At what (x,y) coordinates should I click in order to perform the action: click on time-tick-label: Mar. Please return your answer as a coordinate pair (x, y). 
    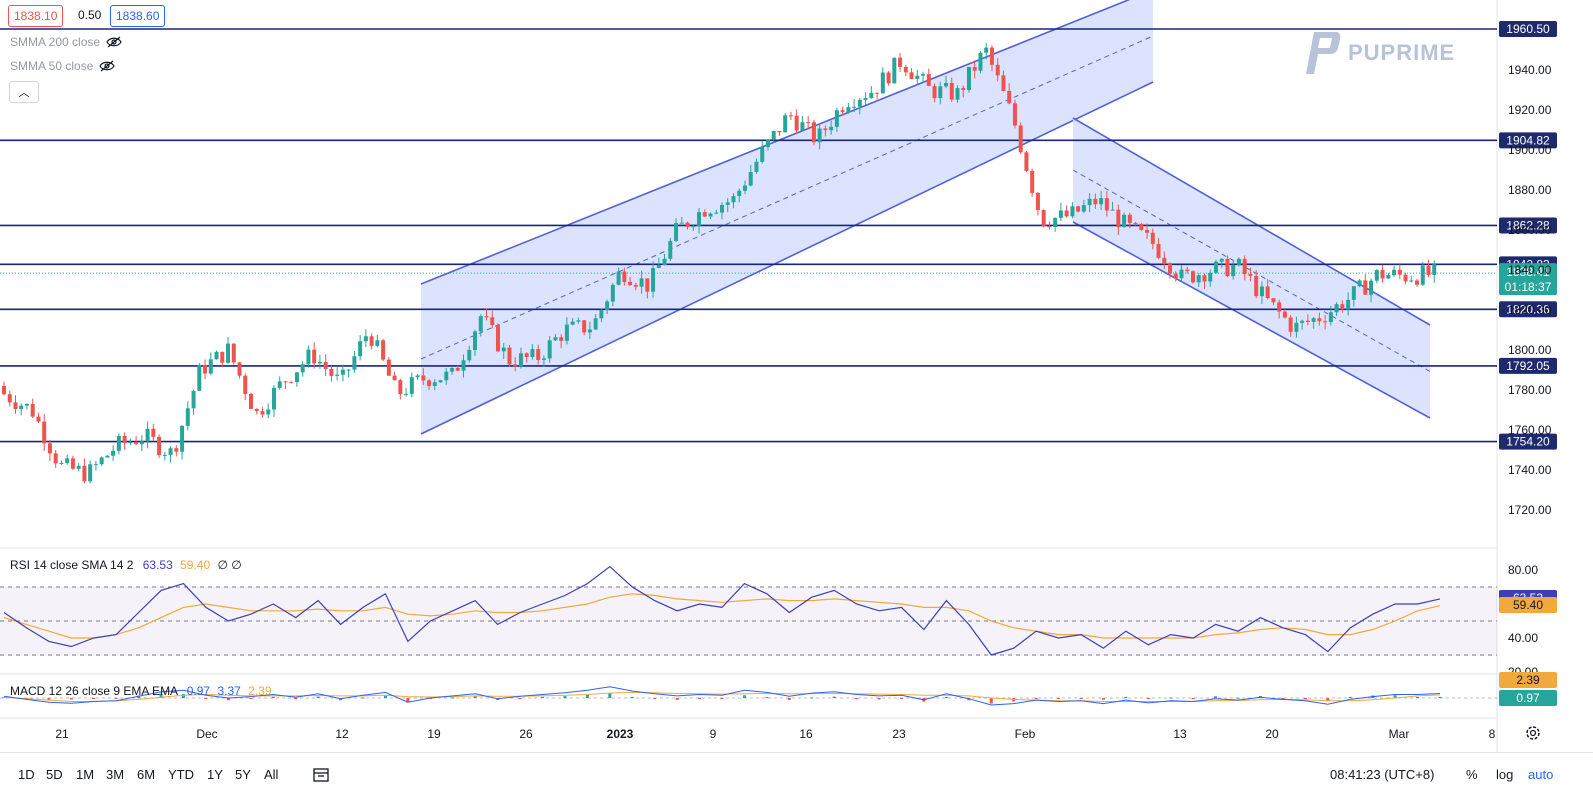
    Looking at the image, I should click on (1399, 734).